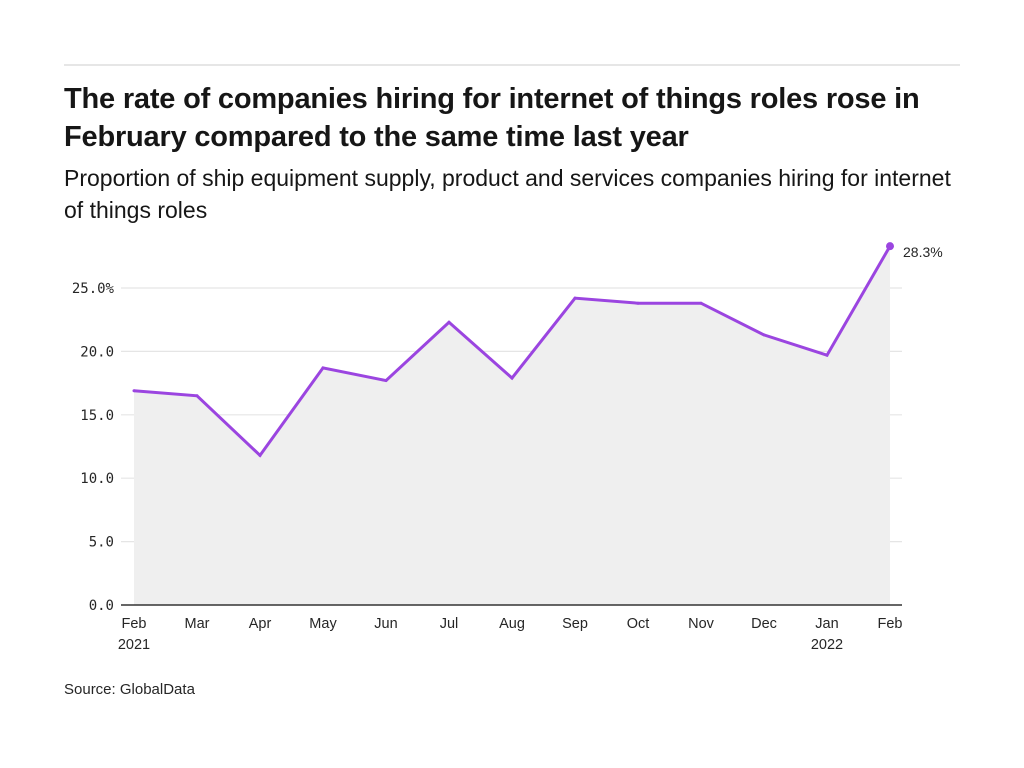 Image resolution: width=1024 pixels, height=768 pixels. I want to click on x-tick-label: Dec, so click(764, 624).